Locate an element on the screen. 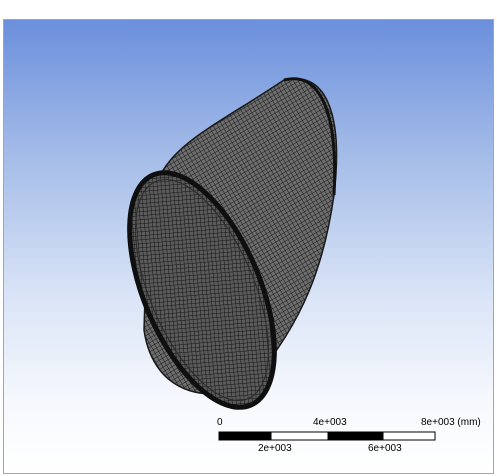 This screenshot has height=476, width=497. scale-bar is located at coordinates (327, 436).